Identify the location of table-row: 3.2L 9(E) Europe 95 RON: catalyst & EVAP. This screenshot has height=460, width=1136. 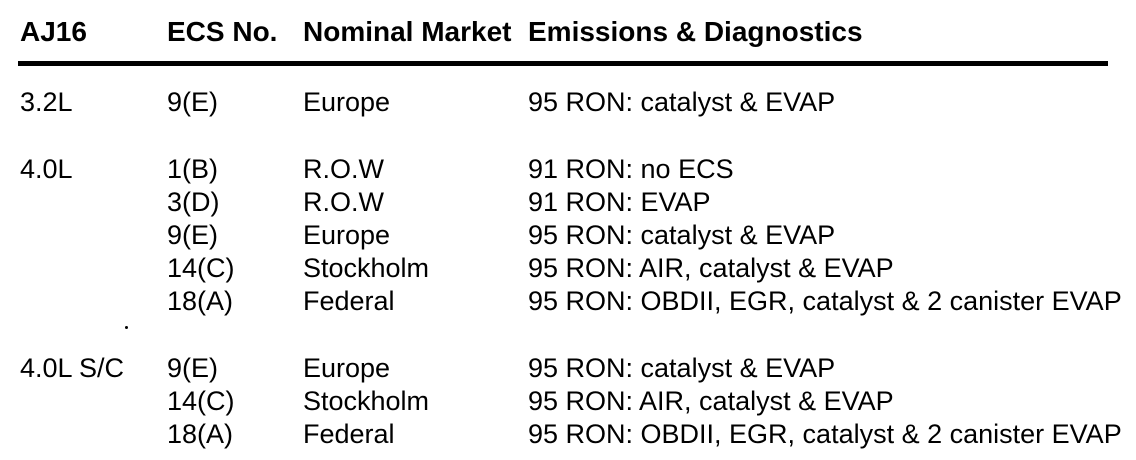
(568, 102).